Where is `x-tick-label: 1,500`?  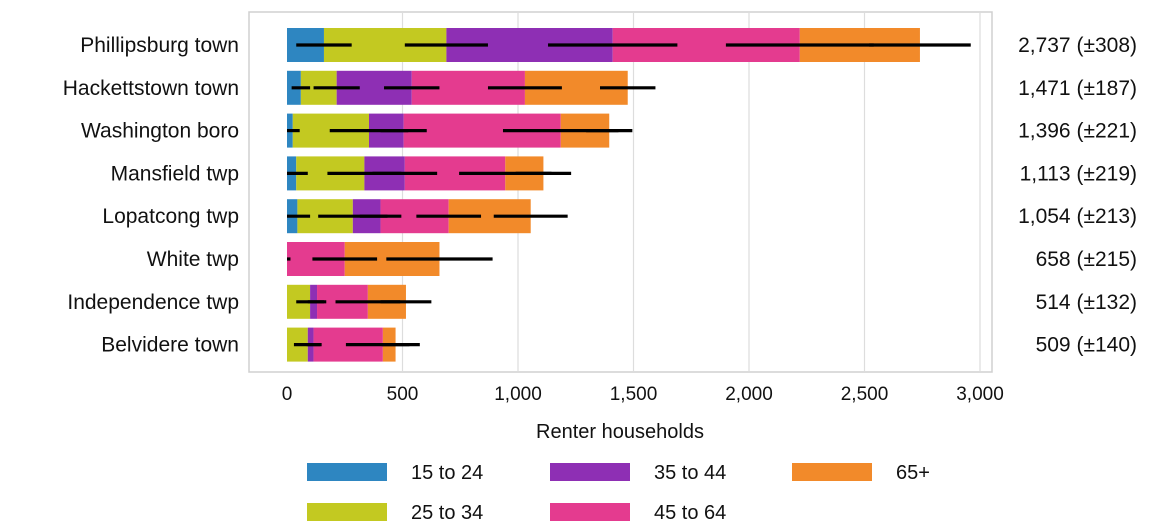
x-tick-label: 1,500 is located at coordinates (634, 394).